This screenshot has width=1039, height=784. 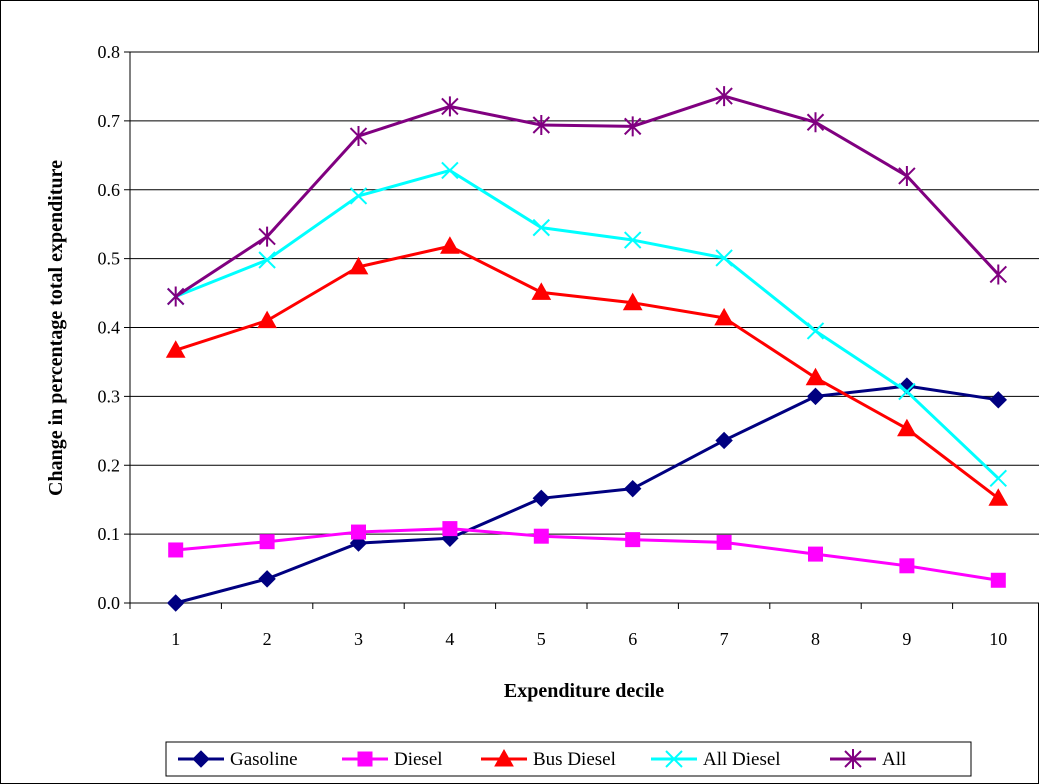 I want to click on legend-label-gasoline: Gasoline, so click(x=264, y=759).